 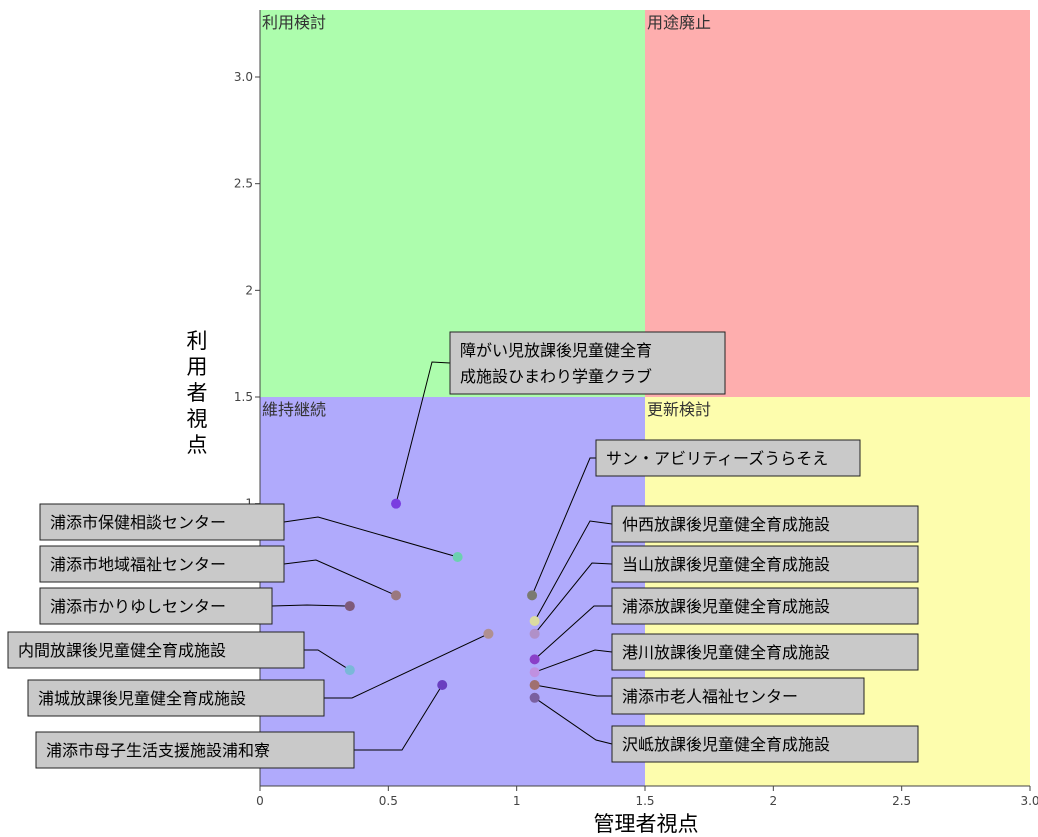 What do you see at coordinates (243, 77) in the screenshot?
I see `y-tick-label-5: 3.0` at bounding box center [243, 77].